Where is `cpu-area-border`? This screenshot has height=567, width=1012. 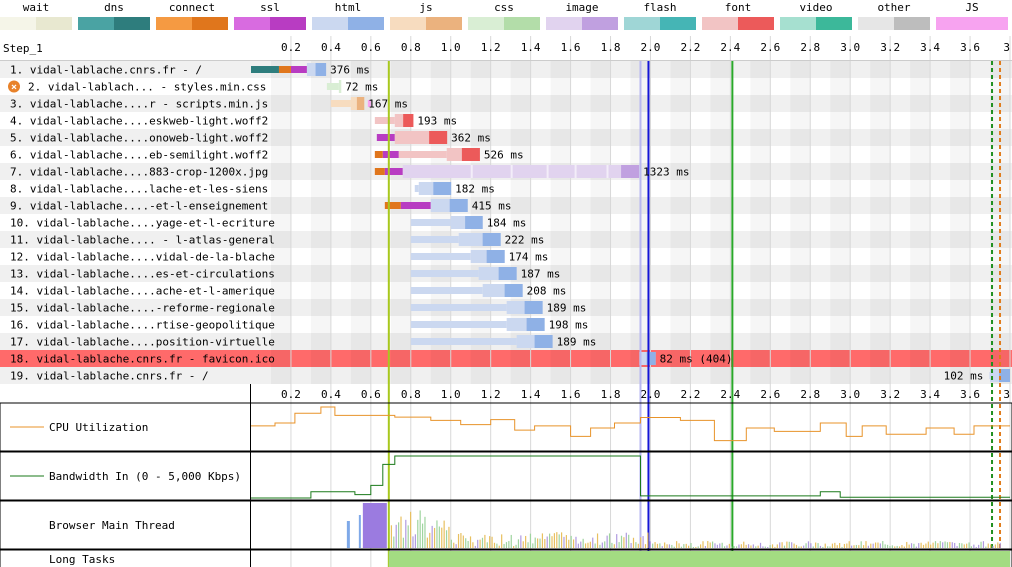
cpu-area-border is located at coordinates (506, 427).